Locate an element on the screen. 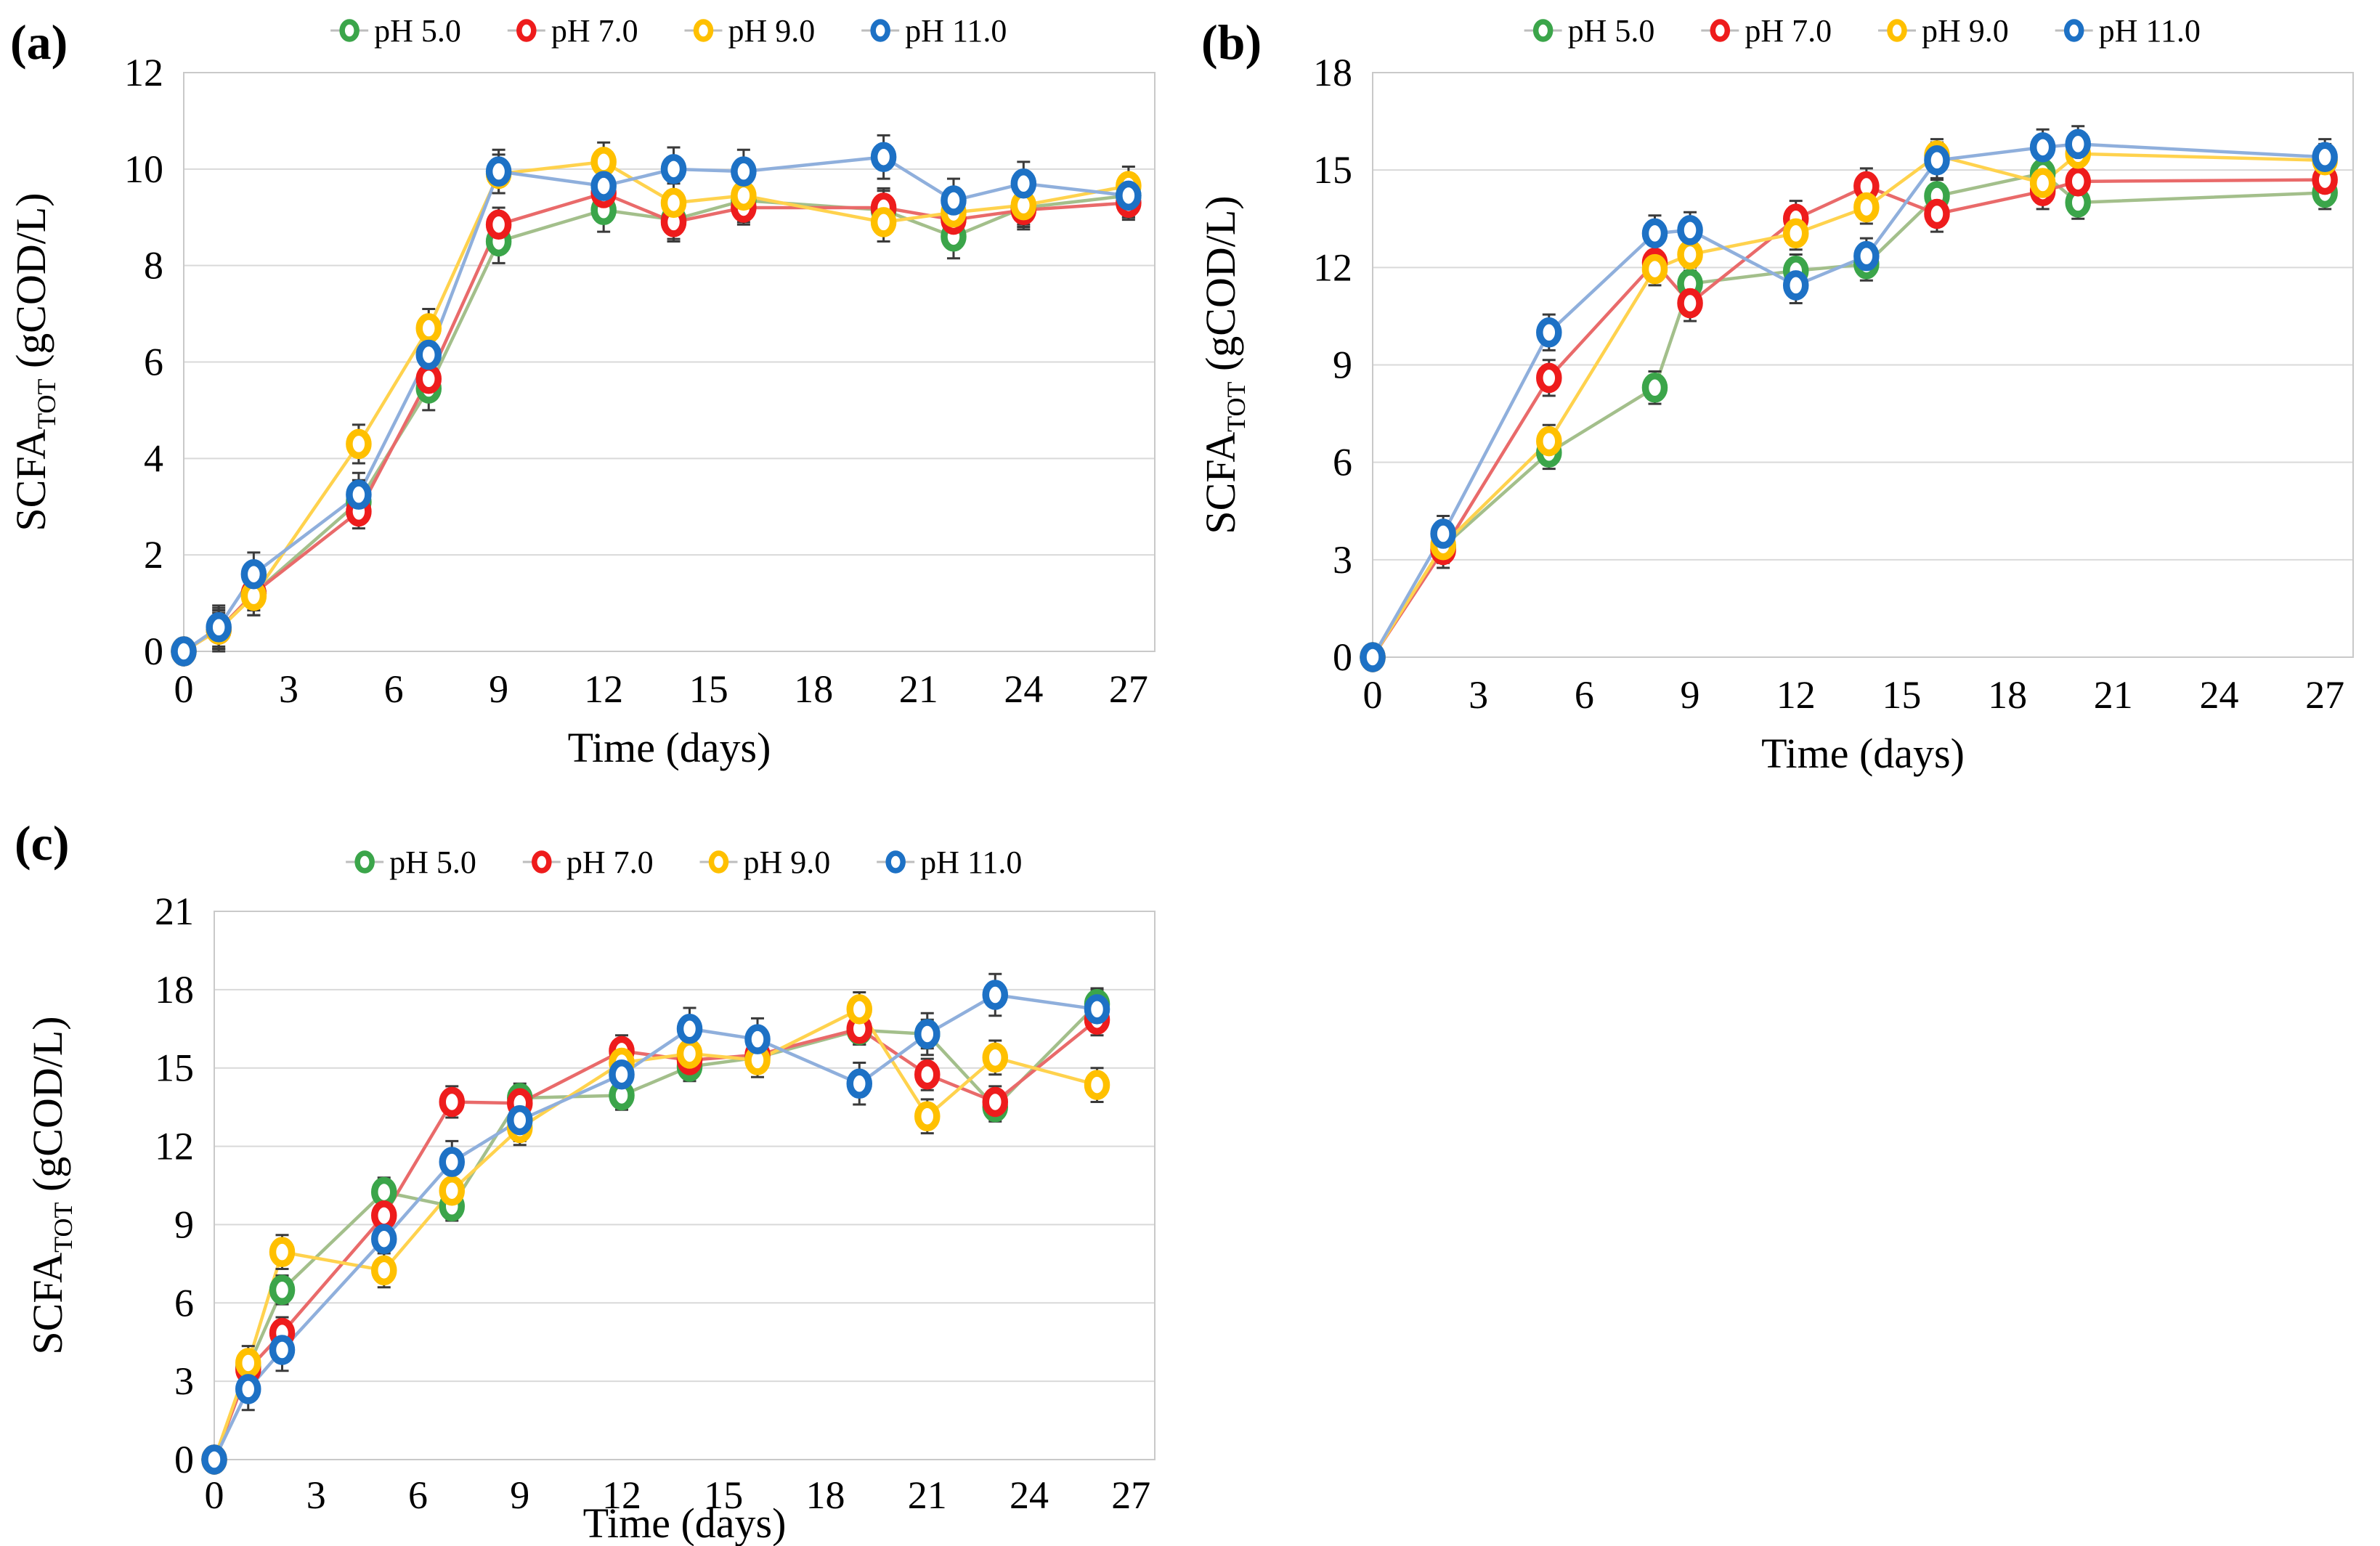 The height and width of the screenshot is (1546, 2380). y-tick-label: 21 is located at coordinates (174, 911).